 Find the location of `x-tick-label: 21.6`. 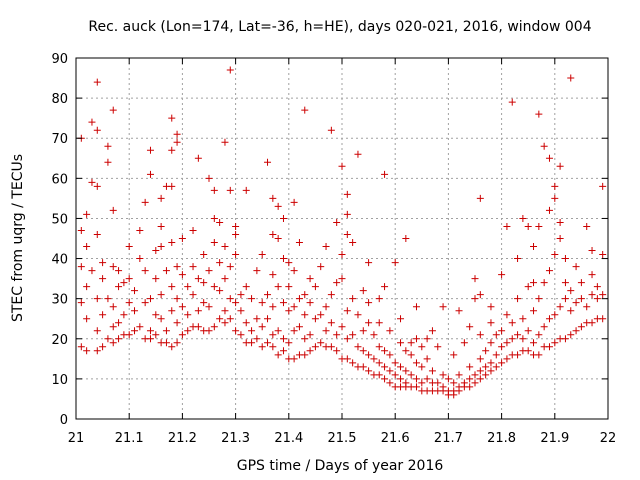

x-tick-label: 21.6 is located at coordinates (395, 438).